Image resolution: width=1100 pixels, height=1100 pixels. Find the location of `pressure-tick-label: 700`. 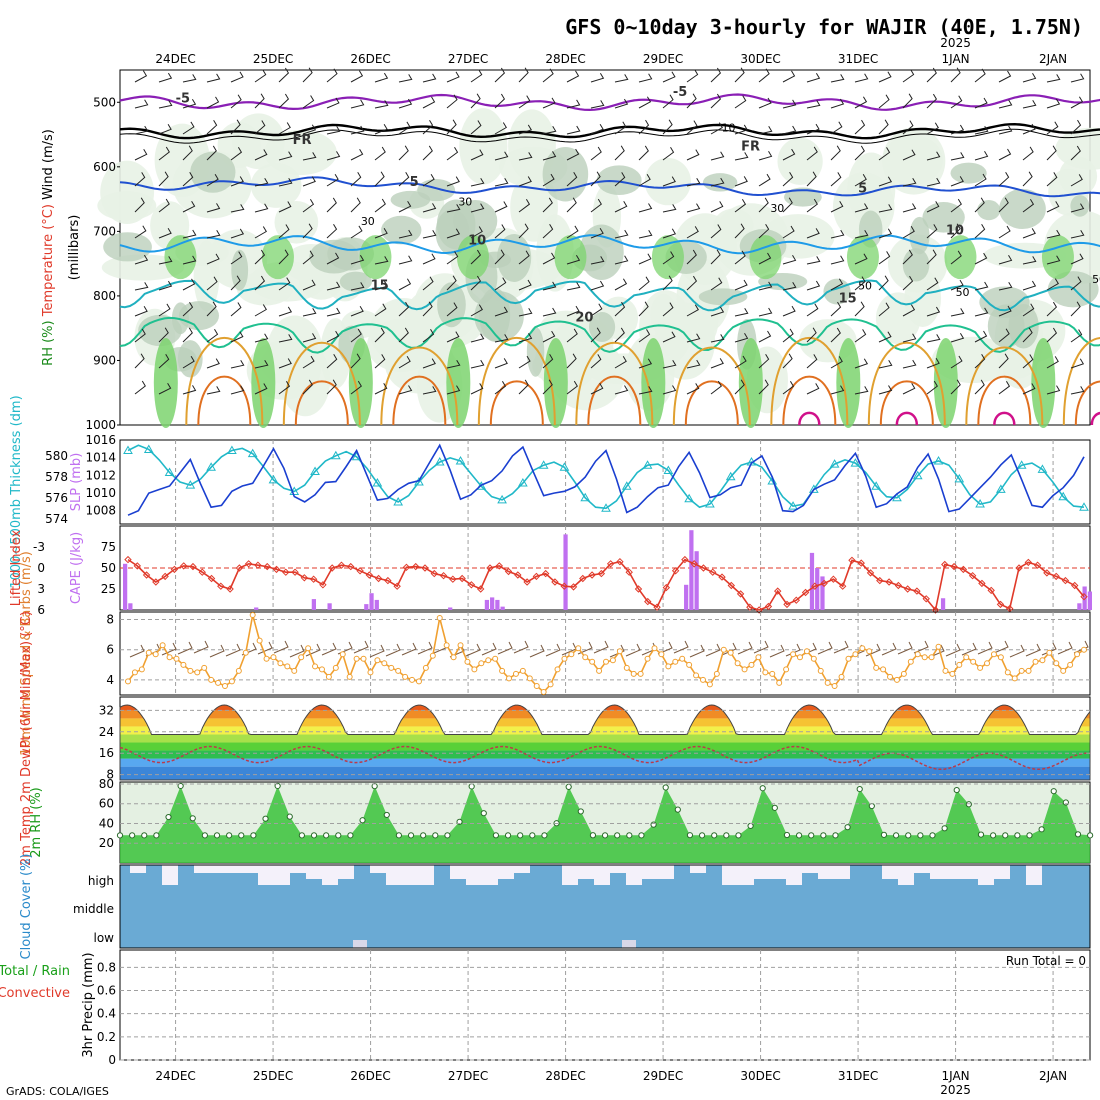

pressure-tick-label: 700 is located at coordinates (104, 231).